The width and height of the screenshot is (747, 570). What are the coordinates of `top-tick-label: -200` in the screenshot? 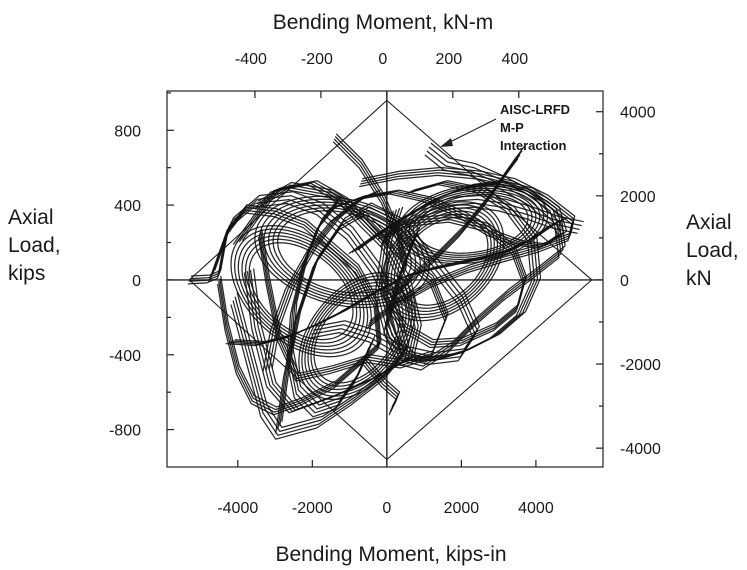 It's located at (317, 59).